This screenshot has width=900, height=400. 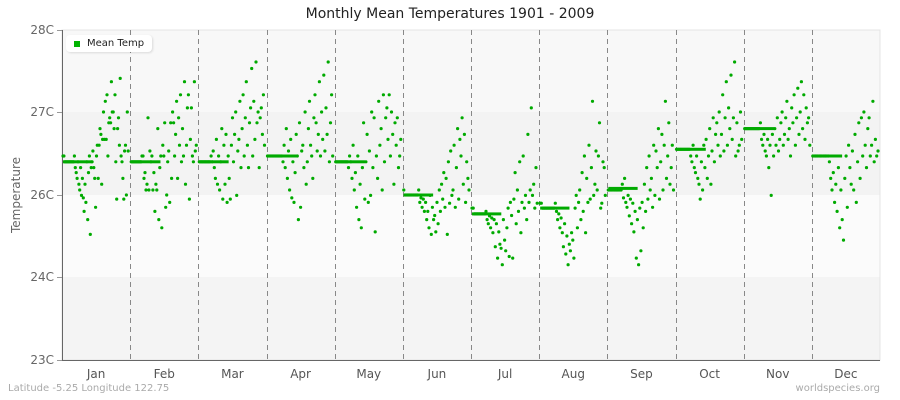 I want to click on mean-bar, so click(x=214, y=162).